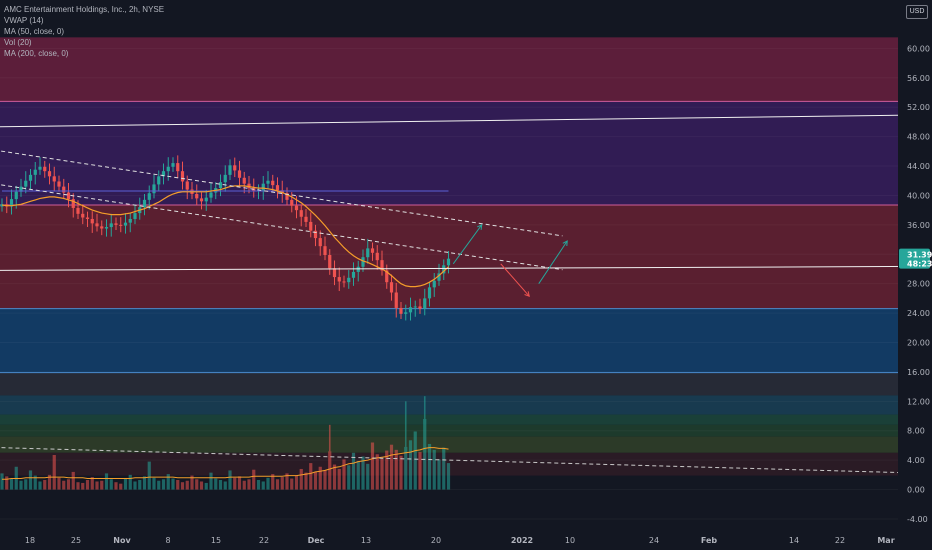 This screenshot has height=550, width=932. What do you see at coordinates (565, 243) in the screenshot?
I see `arrow-head` at bounding box center [565, 243].